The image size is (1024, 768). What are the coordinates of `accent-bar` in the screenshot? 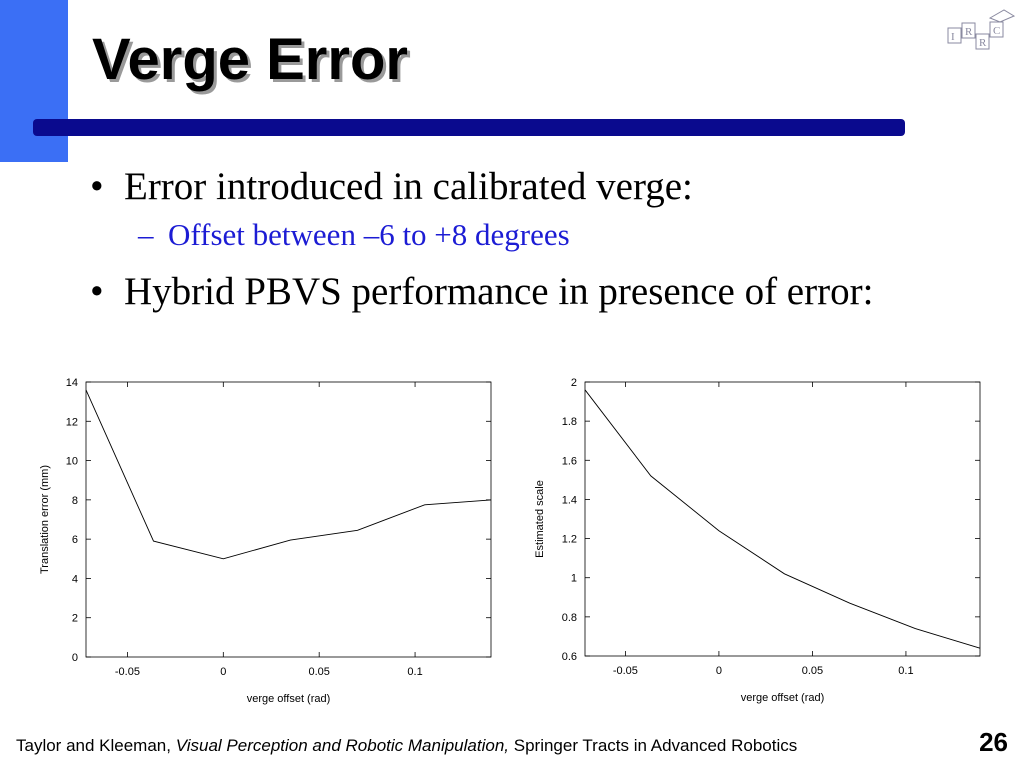 It's located at (34, 81).